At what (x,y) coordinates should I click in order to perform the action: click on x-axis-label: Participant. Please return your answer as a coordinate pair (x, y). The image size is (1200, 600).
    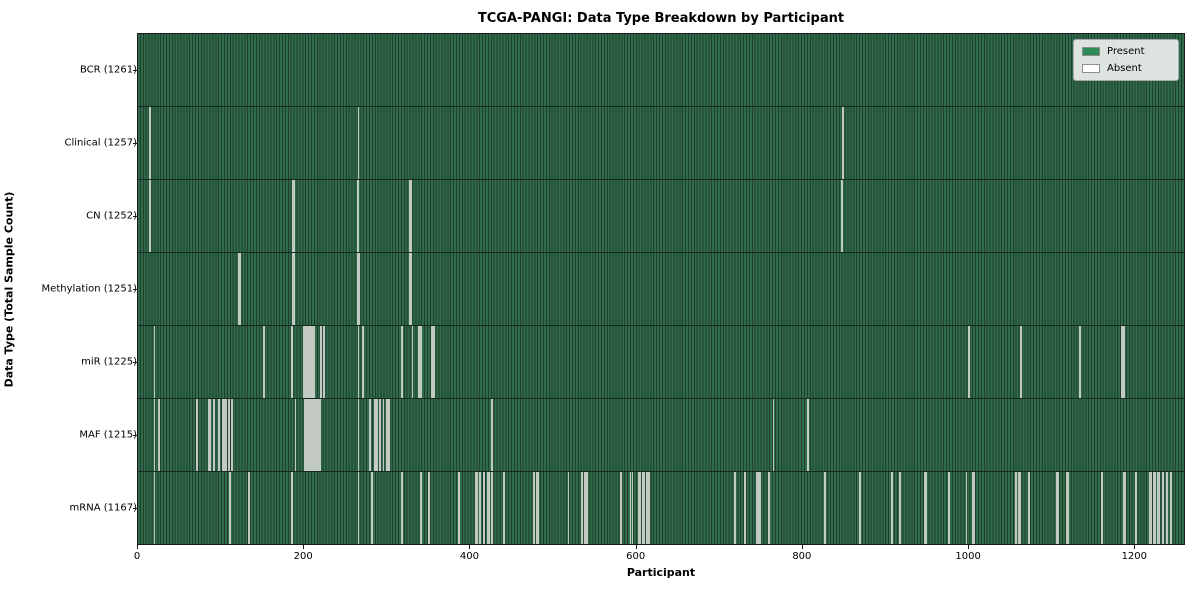
    Looking at the image, I should click on (661, 572).